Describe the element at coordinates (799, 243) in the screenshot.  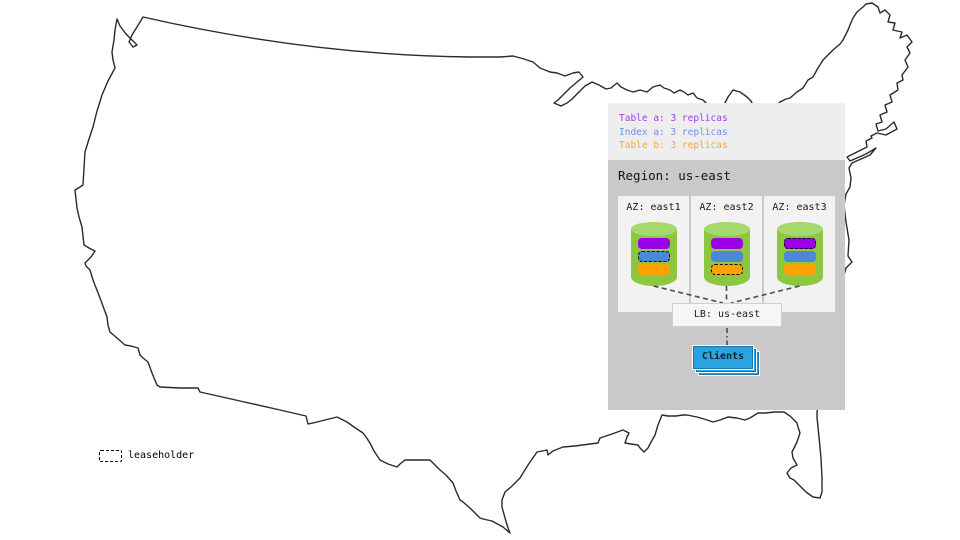
I see `replica-bar-table-a-leaseholder` at that location.